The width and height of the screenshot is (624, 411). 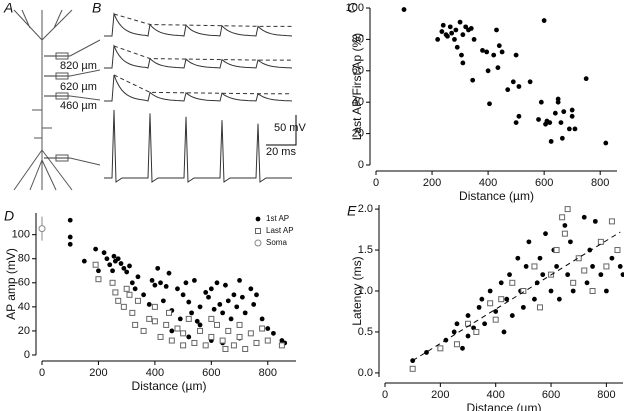 I want to click on distance-label: 460 µm, so click(x=78, y=106).